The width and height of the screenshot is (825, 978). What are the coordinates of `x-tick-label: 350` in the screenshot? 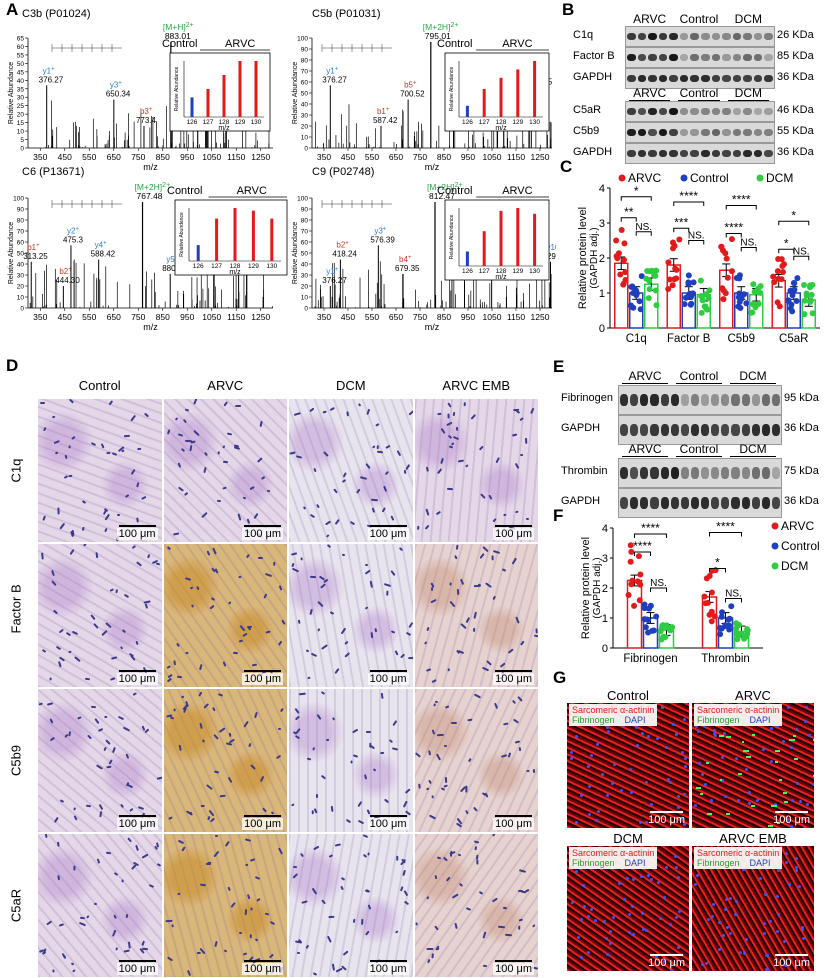 It's located at (324, 317).